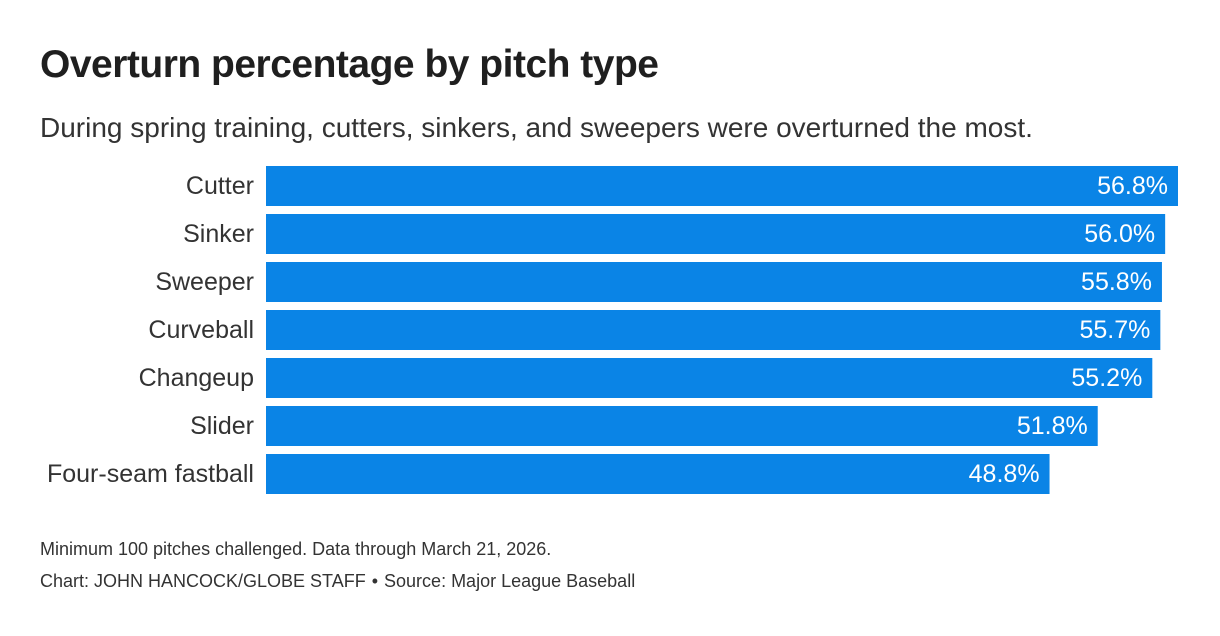  Describe the element at coordinates (716, 234) in the screenshot. I see `bar-sinker` at that location.